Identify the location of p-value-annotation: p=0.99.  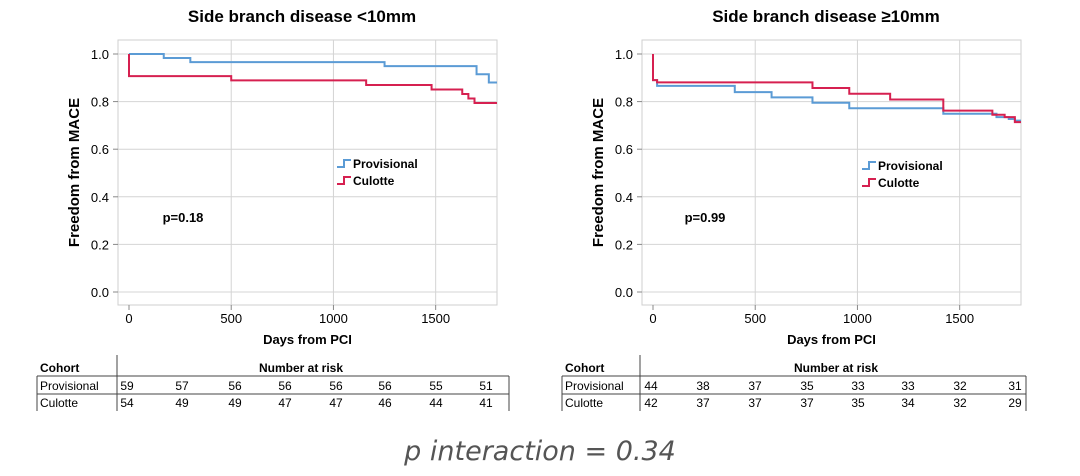
(705, 217).